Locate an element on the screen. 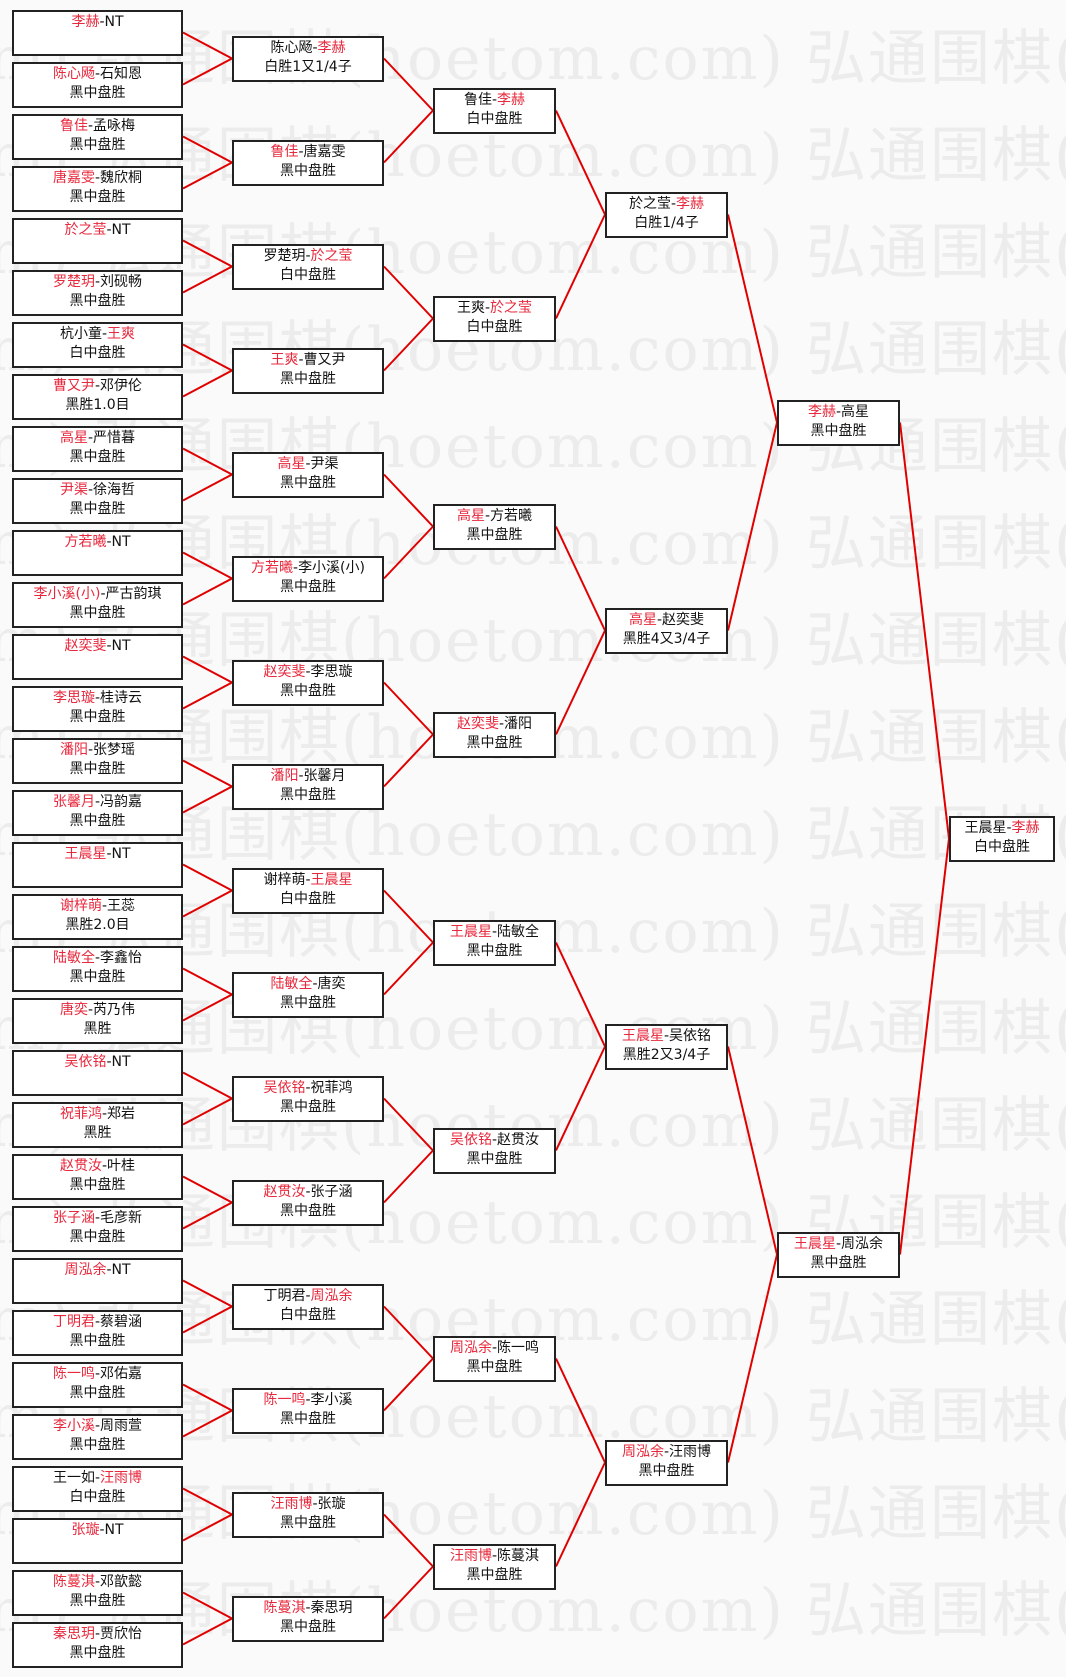 The height and width of the screenshot is (1677, 1066). match-box: 赵贯汝-叶桂 黑中盘胜 is located at coordinates (97, 1177).